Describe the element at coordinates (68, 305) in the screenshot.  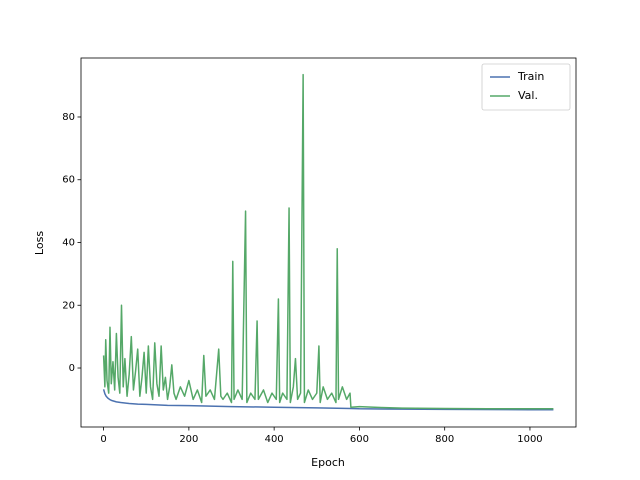
I see `y-tick-label: 20` at that location.